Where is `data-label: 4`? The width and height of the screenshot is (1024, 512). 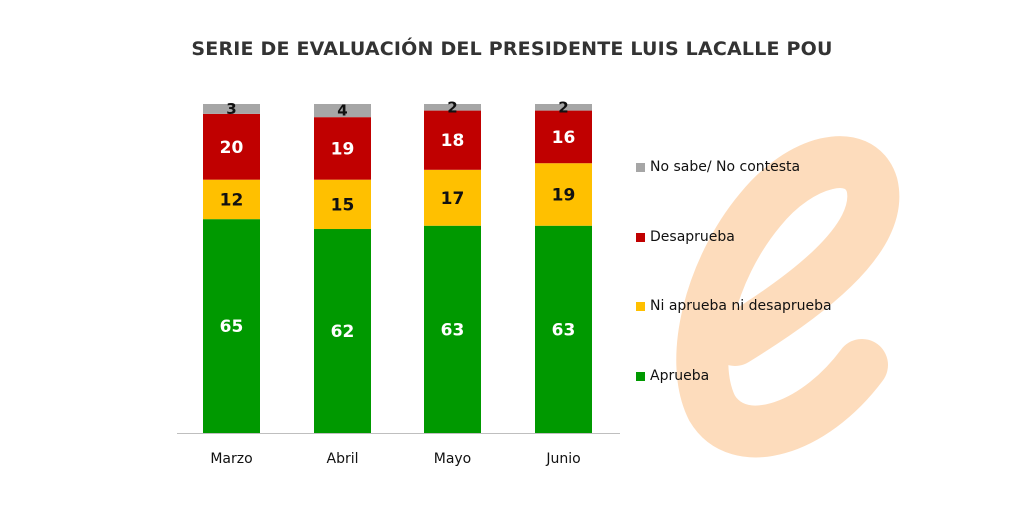
data-label: 4 is located at coordinates (342, 111).